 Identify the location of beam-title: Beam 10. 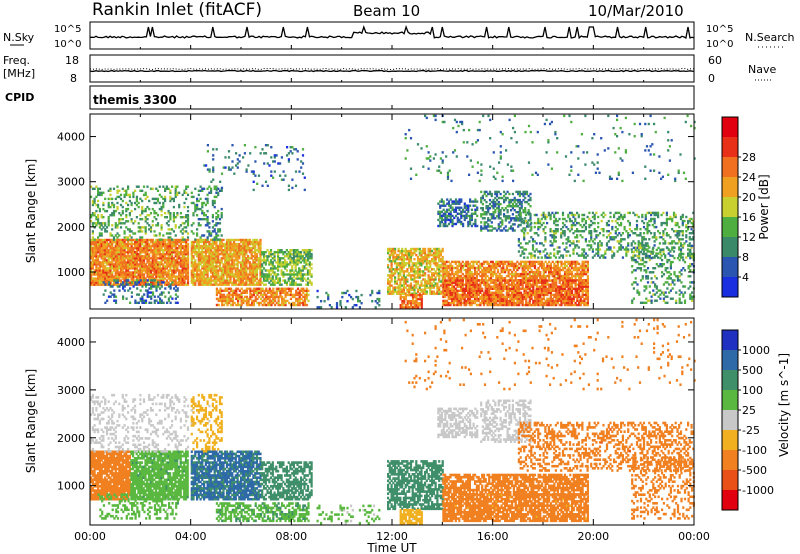
(386, 11).